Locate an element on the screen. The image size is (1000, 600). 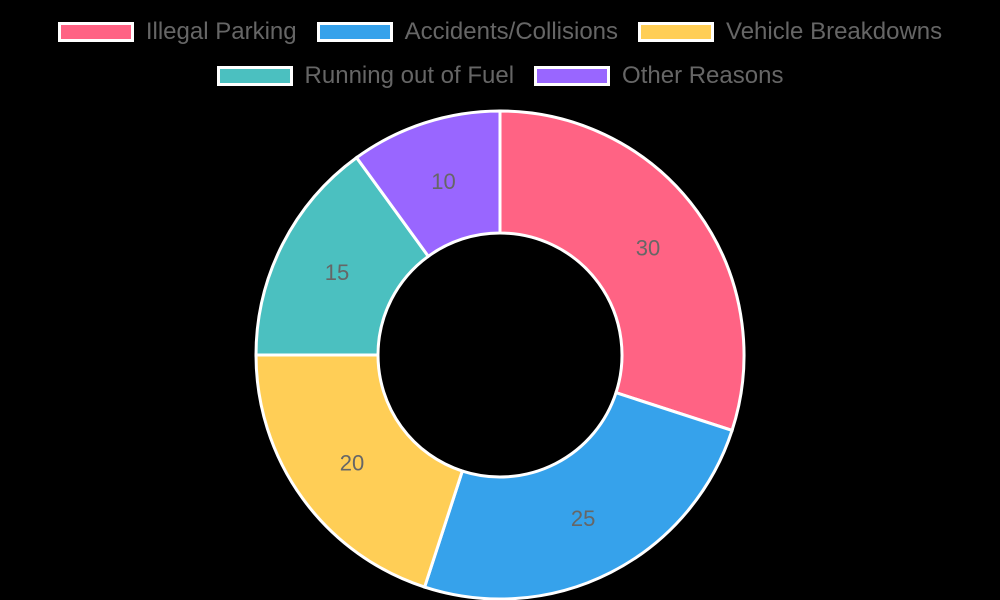
slice-running-out-of-fuel is located at coordinates (342, 256).